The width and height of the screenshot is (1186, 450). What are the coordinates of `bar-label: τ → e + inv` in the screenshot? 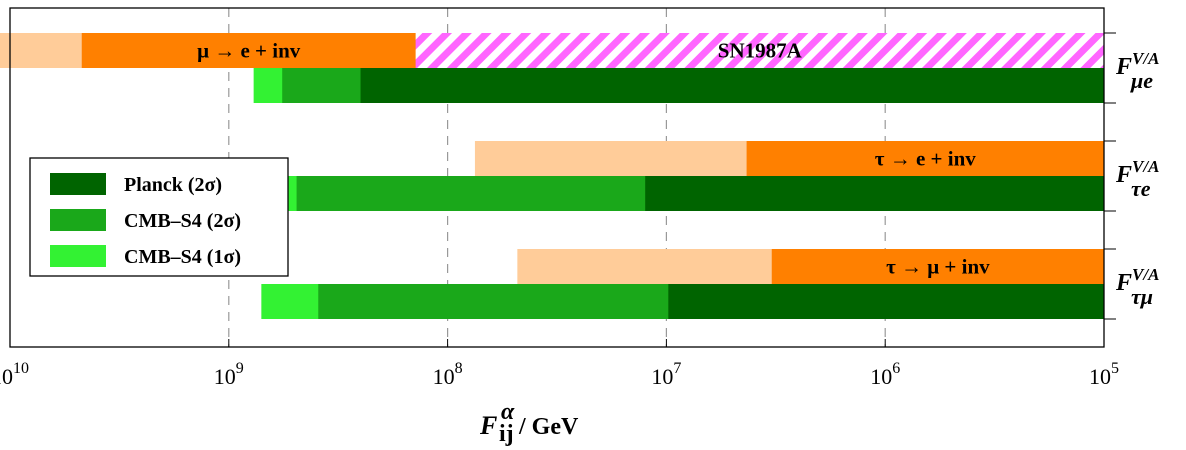 It's located at (925, 159).